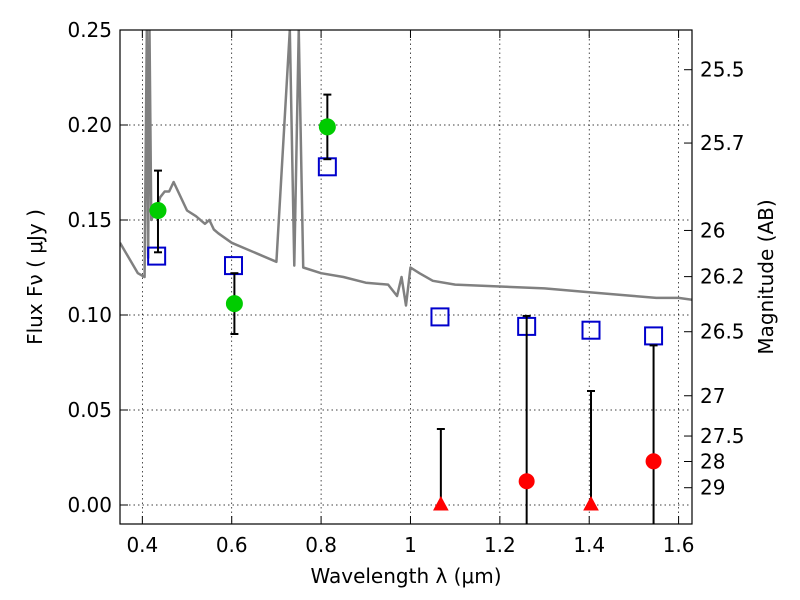  Describe the element at coordinates (679, 545) in the screenshot. I see `x-tick-label: 1.6` at that location.